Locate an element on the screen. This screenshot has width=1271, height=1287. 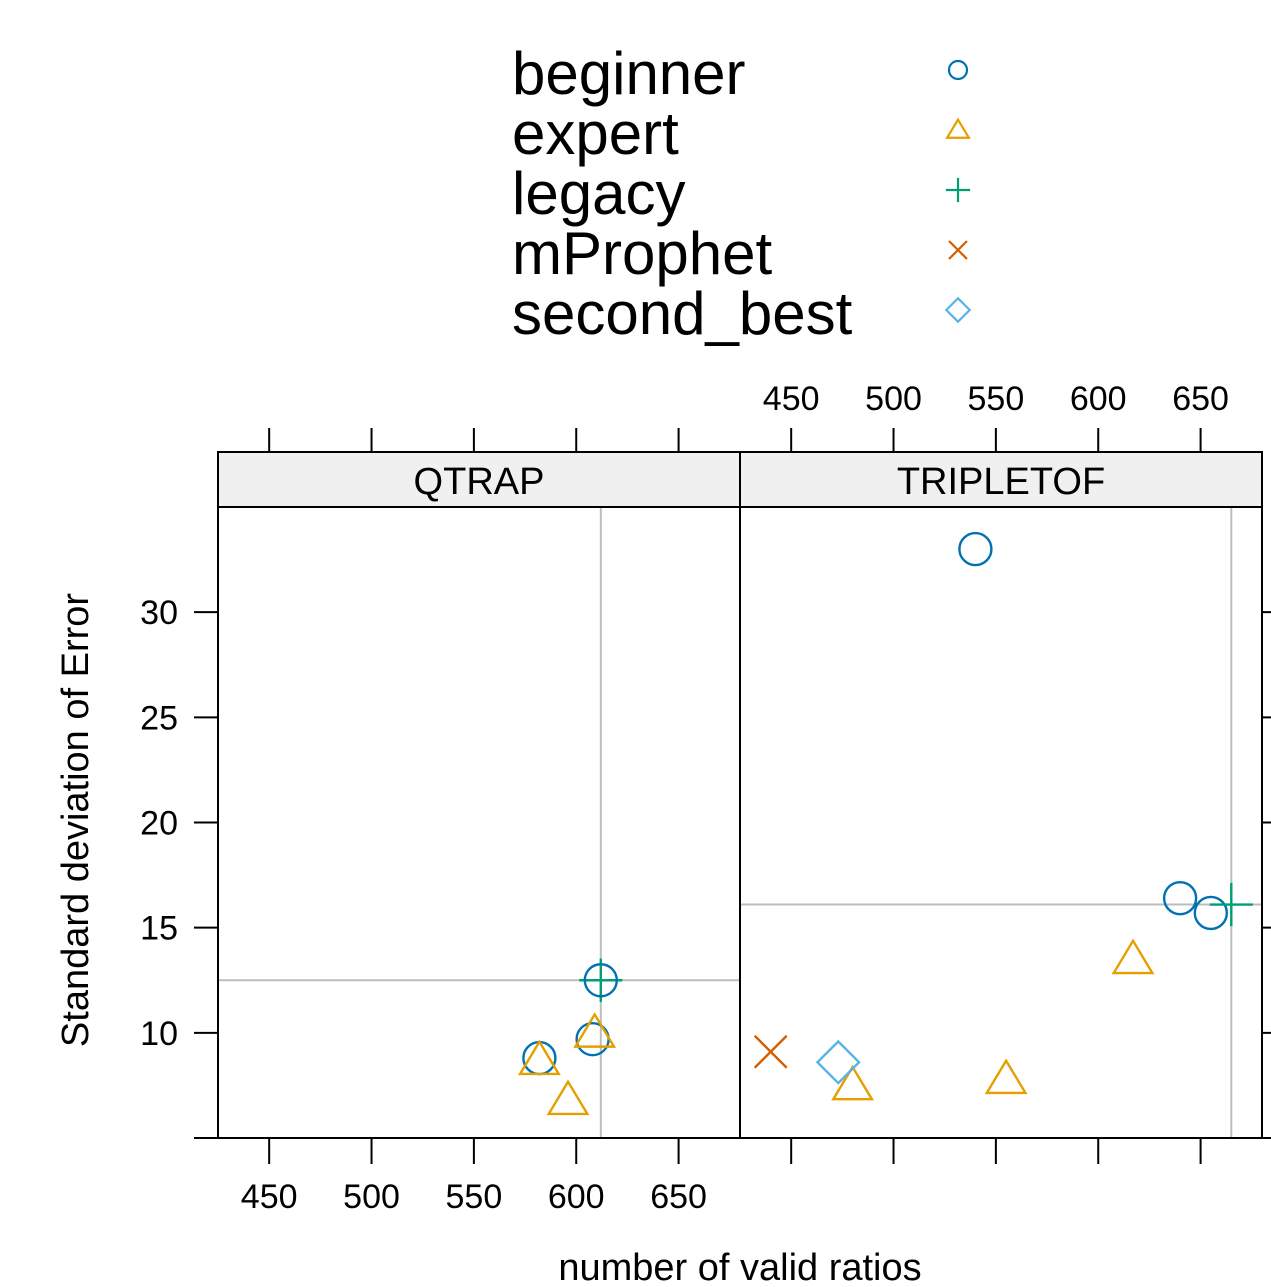
x-tick-label-bottom: 650 is located at coordinates (678, 1197).